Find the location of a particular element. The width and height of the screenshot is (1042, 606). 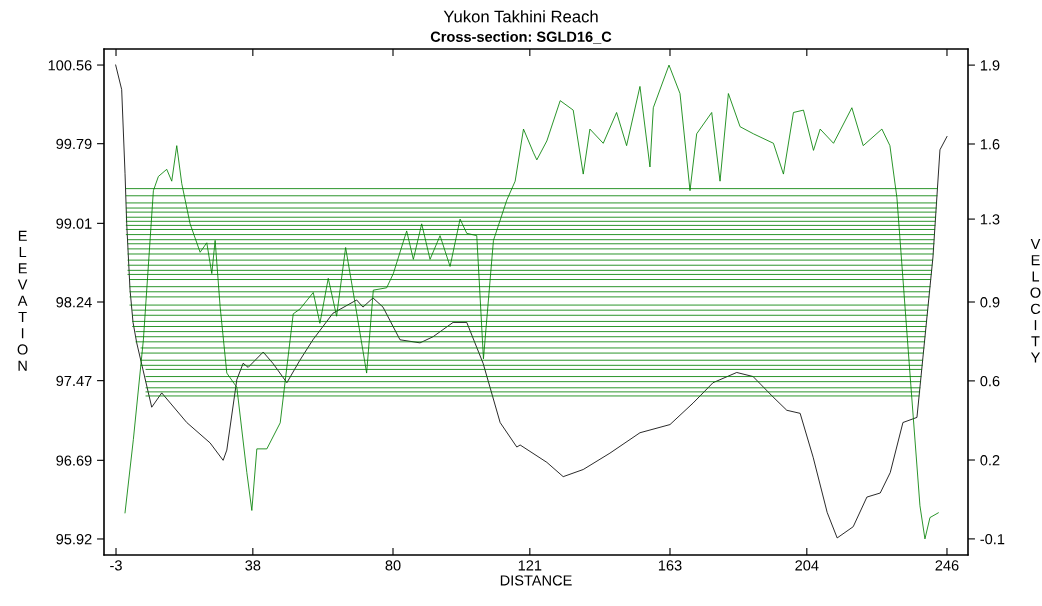

y2-axis-title: VELOCITY is located at coordinates (1035, 300).